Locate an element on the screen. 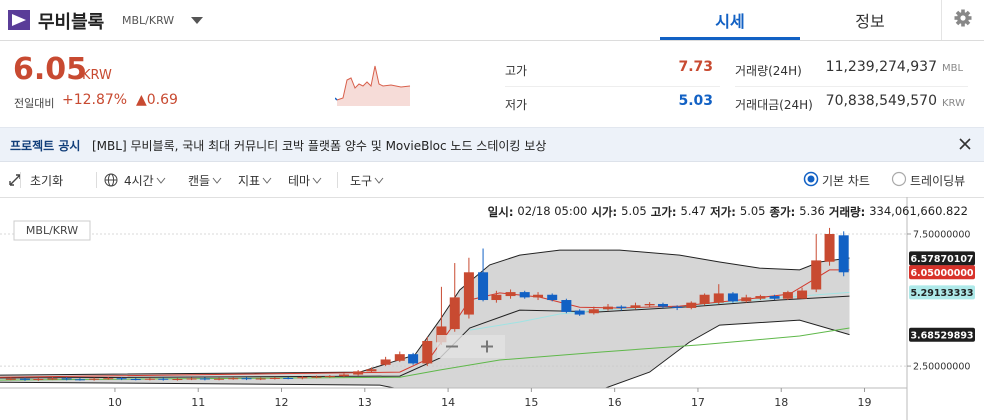 This screenshot has height=420, width=984. toolbar-item: 도구 is located at coordinates (361, 181).